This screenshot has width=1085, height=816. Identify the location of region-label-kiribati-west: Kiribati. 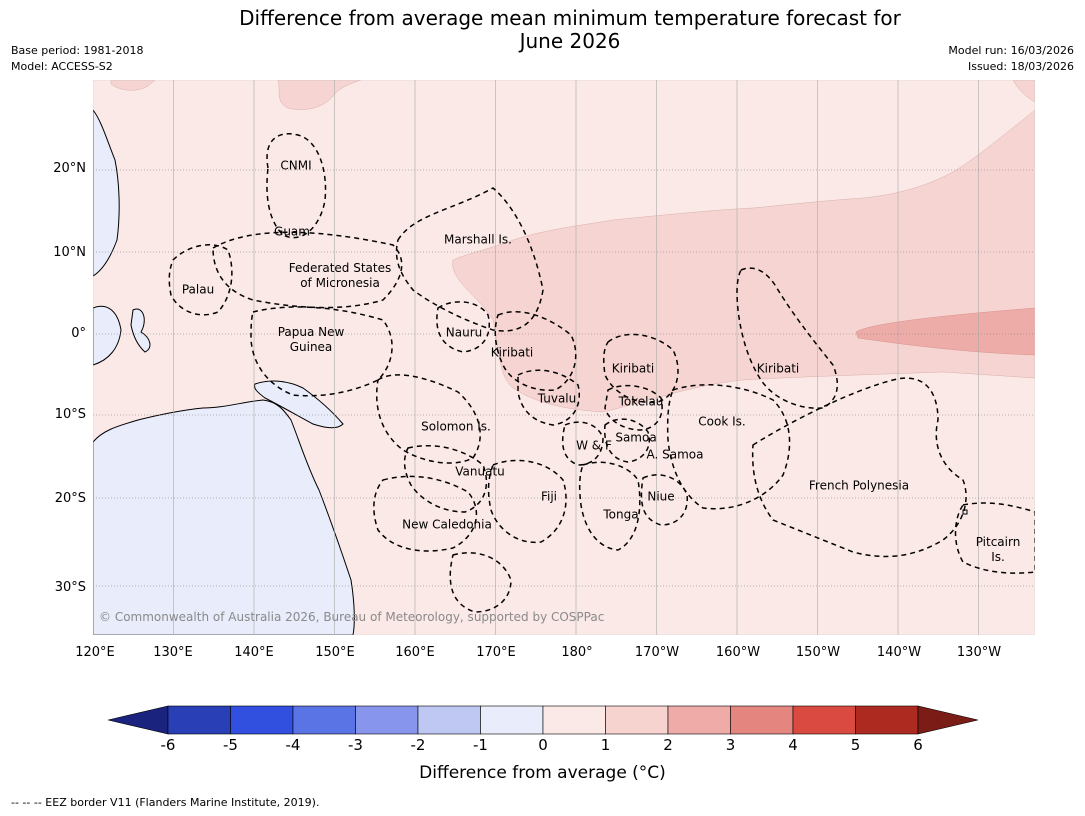
(512, 352).